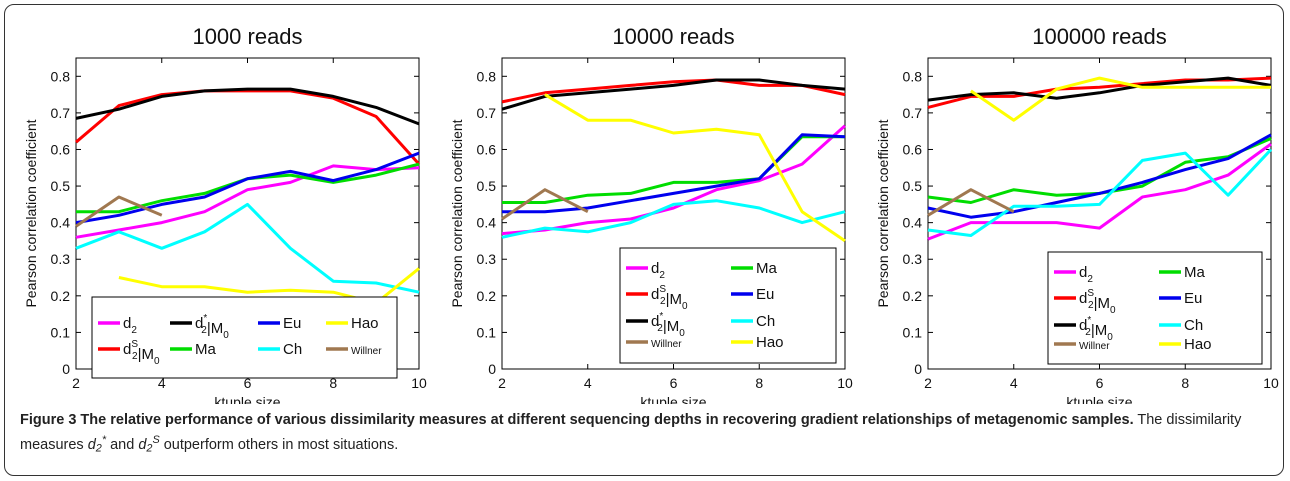 Image resolution: width=1290 pixels, height=481 pixels. What do you see at coordinates (122, 444) in the screenshot?
I see `caption-body-and: and` at bounding box center [122, 444].